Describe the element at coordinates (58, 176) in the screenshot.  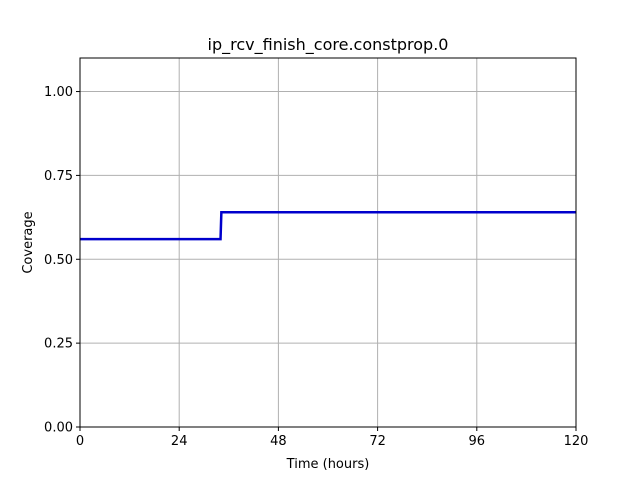
I see `y-tick-label: 0.75` at that location.